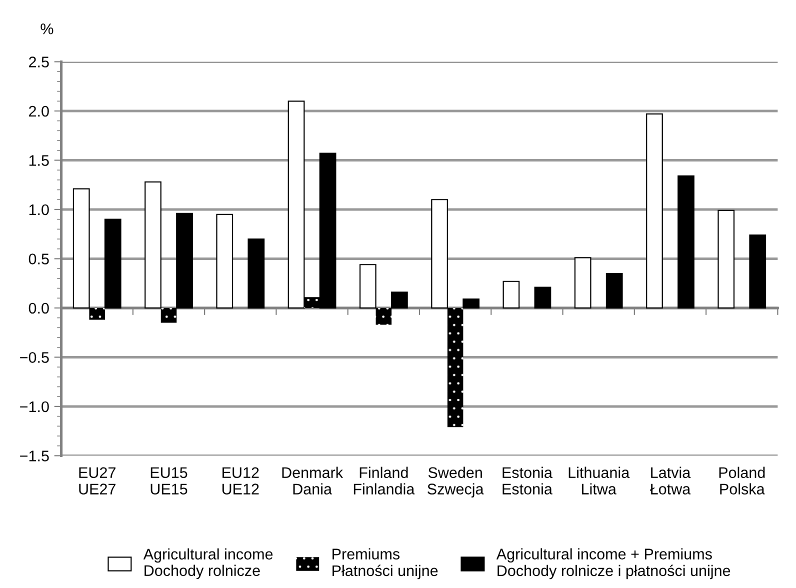  Describe the element at coordinates (39, 62) in the screenshot. I see `y-tick-label: 2.5` at that location.